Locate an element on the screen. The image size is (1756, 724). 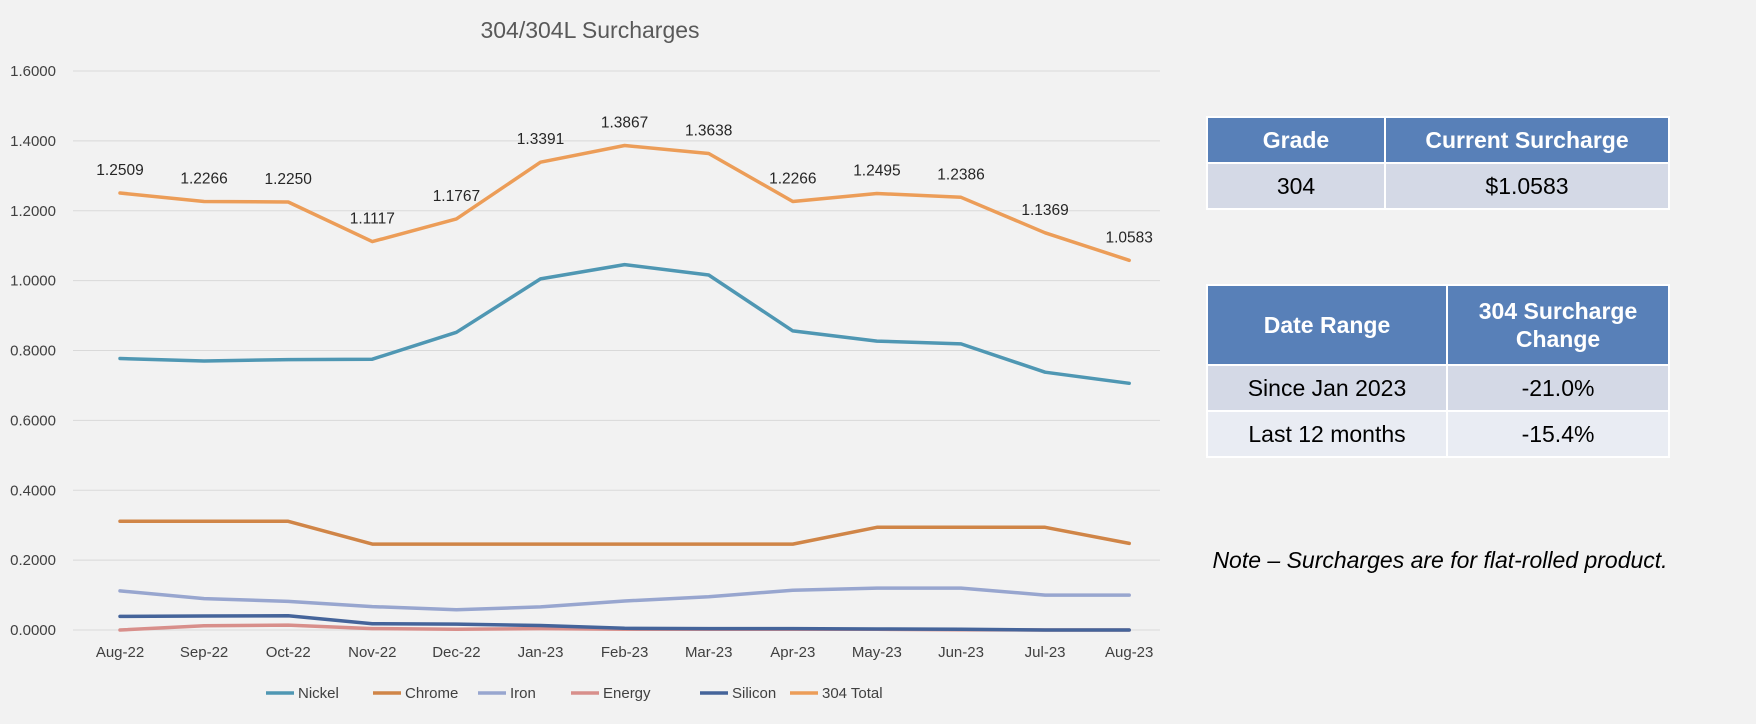
series-line-silicon is located at coordinates (624, 622).